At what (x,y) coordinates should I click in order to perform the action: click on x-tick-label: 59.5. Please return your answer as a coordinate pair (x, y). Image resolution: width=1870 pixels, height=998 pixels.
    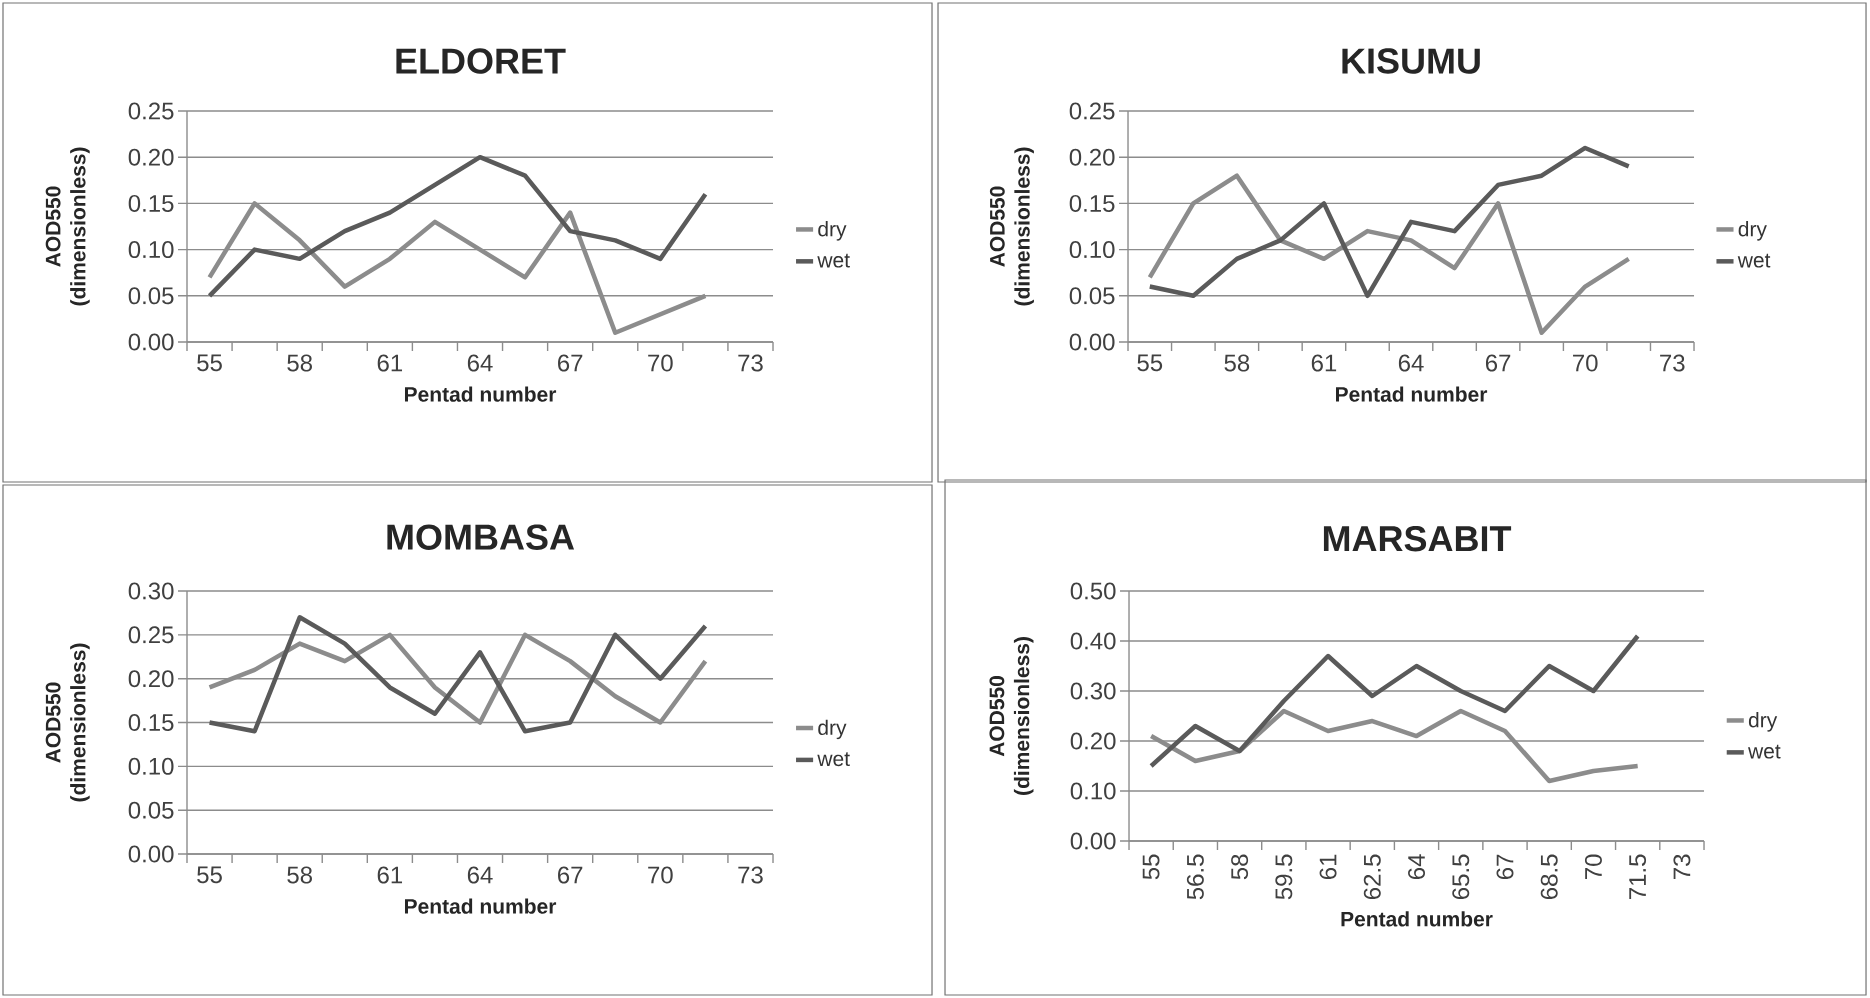
    Looking at the image, I should click on (1284, 877).